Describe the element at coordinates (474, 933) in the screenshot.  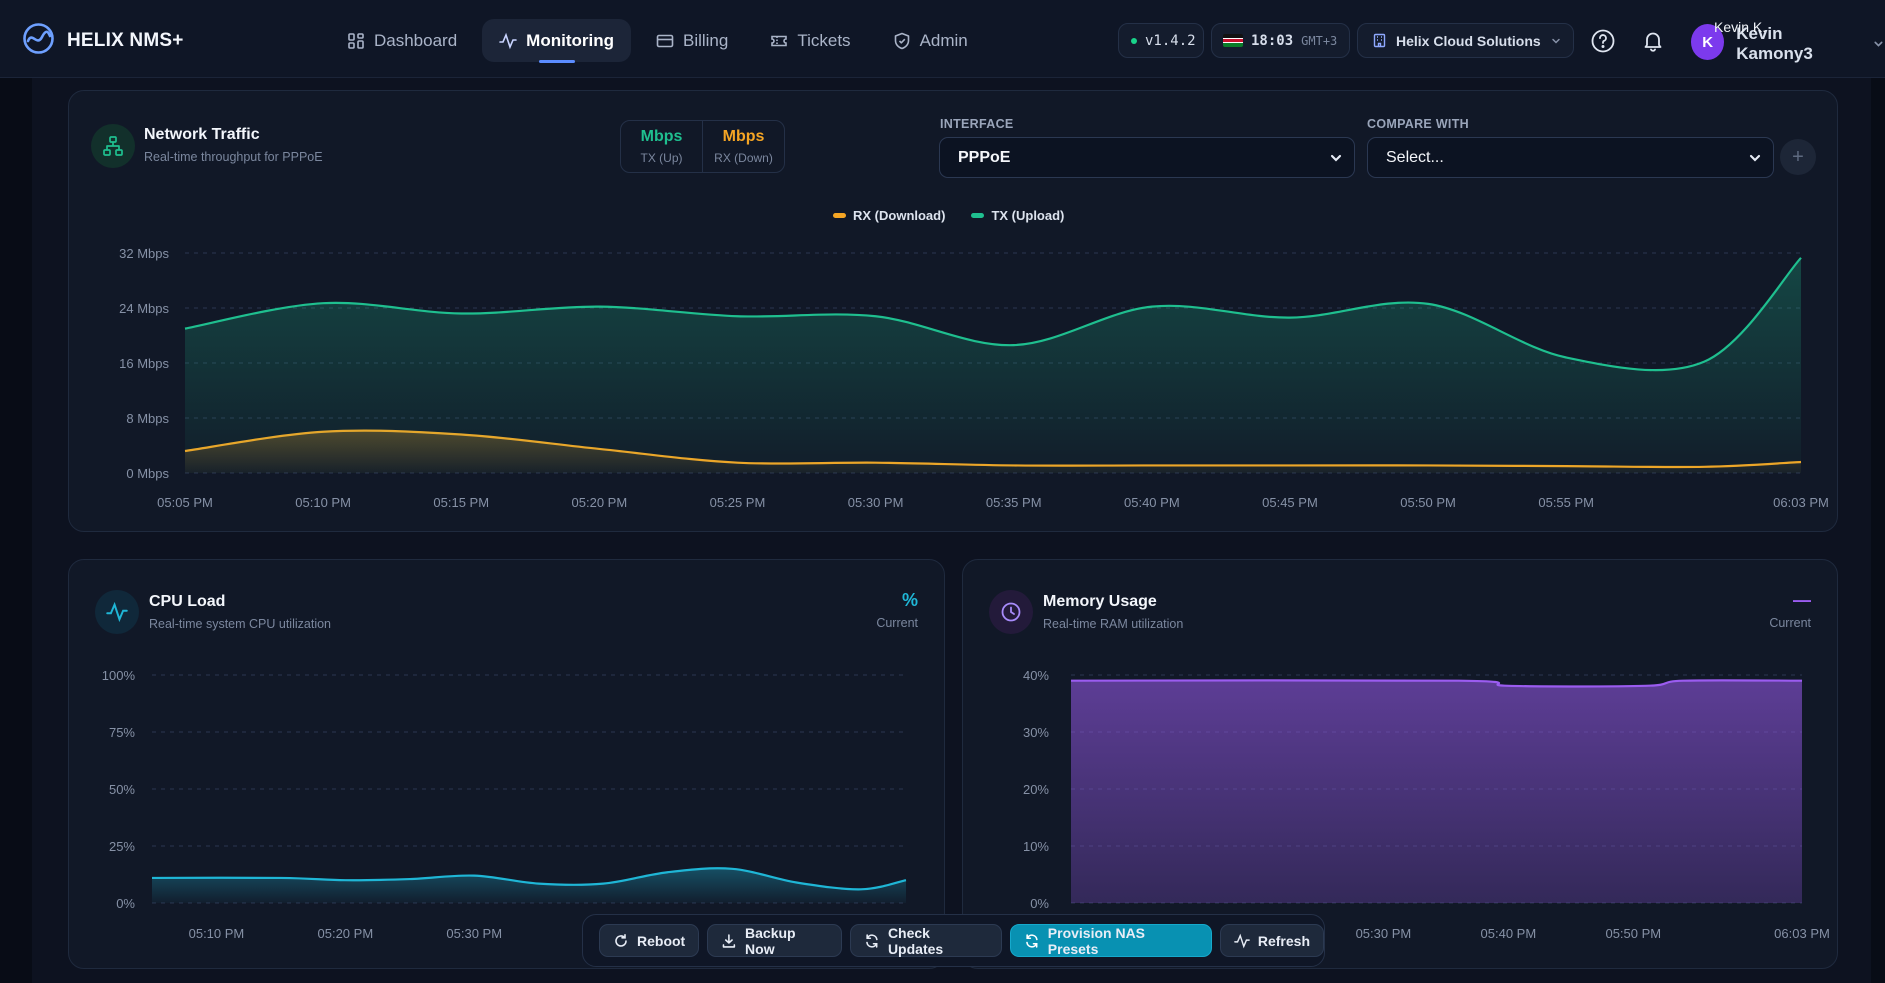
I see `cpu-x-tick-label: 05:30 PM` at that location.